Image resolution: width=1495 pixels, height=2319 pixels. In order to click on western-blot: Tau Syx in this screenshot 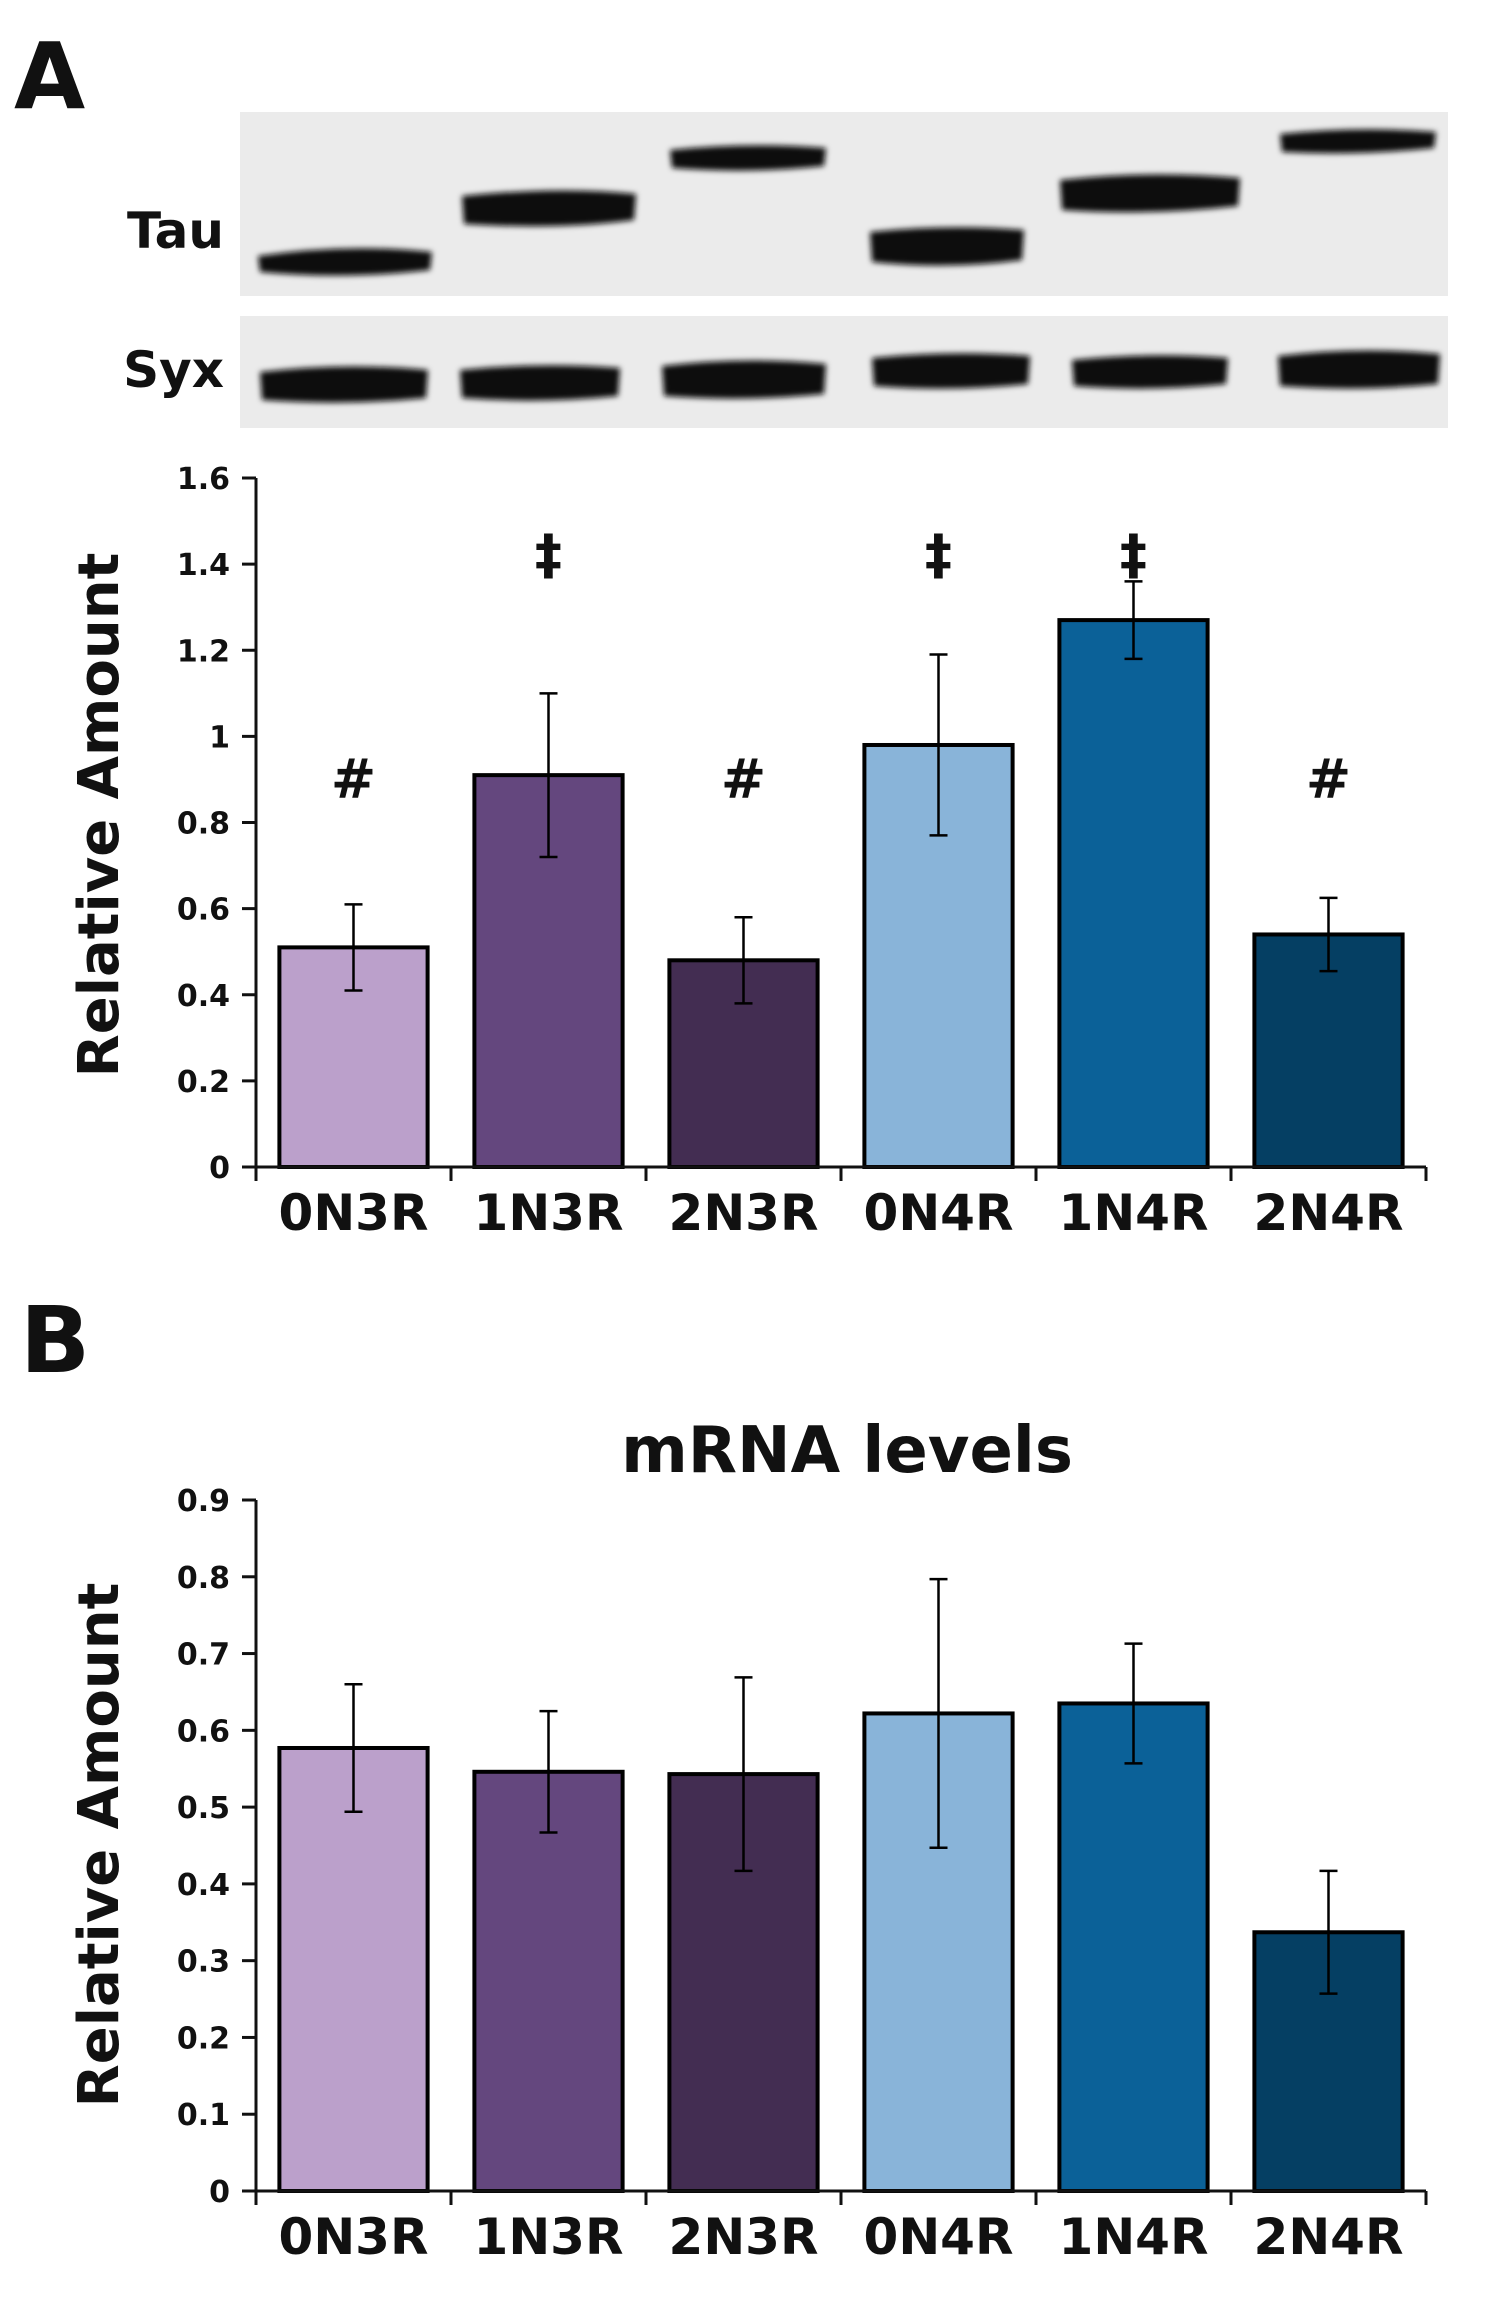, I will do `click(785, 270)`.